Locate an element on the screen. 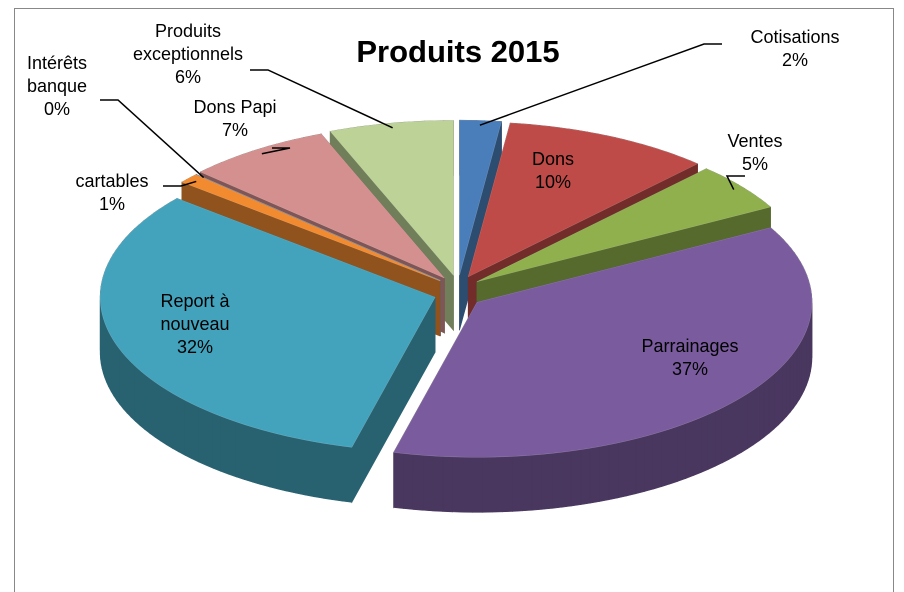  data-label: cartables 1% is located at coordinates (112, 193).